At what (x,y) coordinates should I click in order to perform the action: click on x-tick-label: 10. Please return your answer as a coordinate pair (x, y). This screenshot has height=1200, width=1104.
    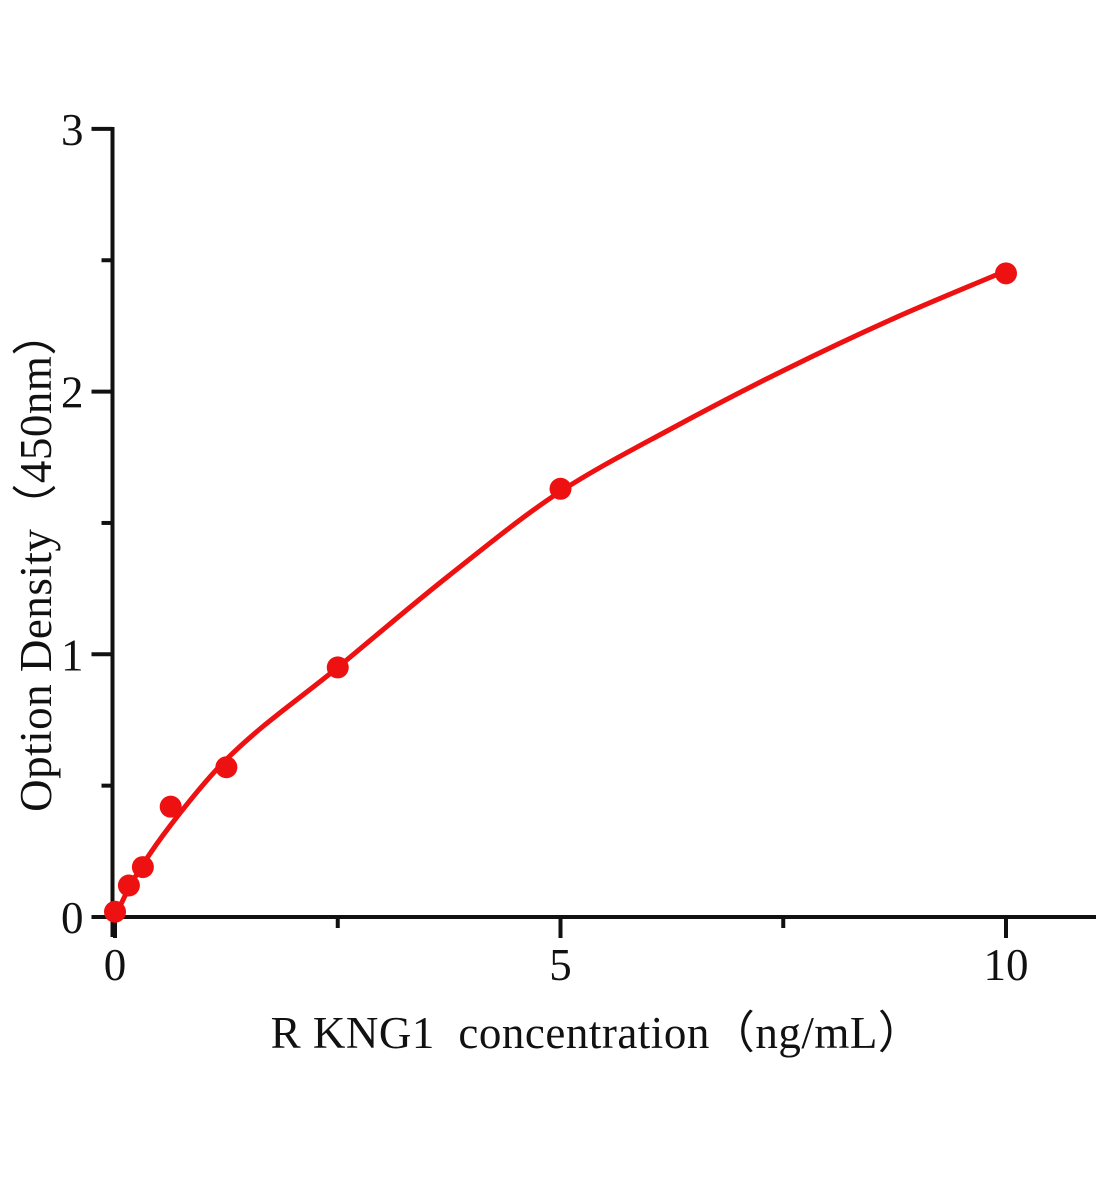
    Looking at the image, I should click on (1006, 965).